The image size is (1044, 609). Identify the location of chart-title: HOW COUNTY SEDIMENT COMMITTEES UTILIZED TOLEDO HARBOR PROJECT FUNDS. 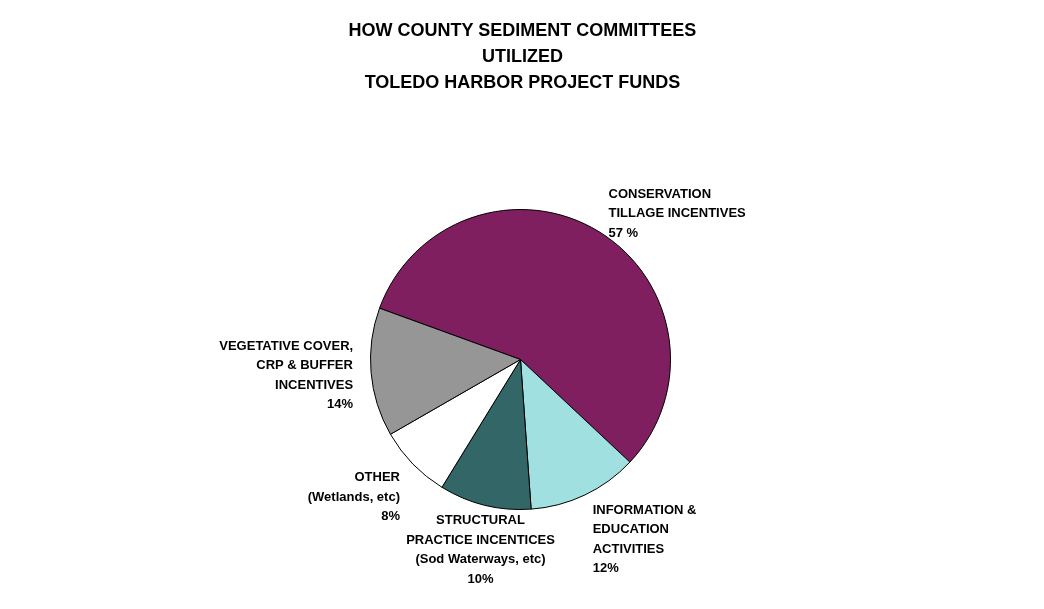
(522, 55).